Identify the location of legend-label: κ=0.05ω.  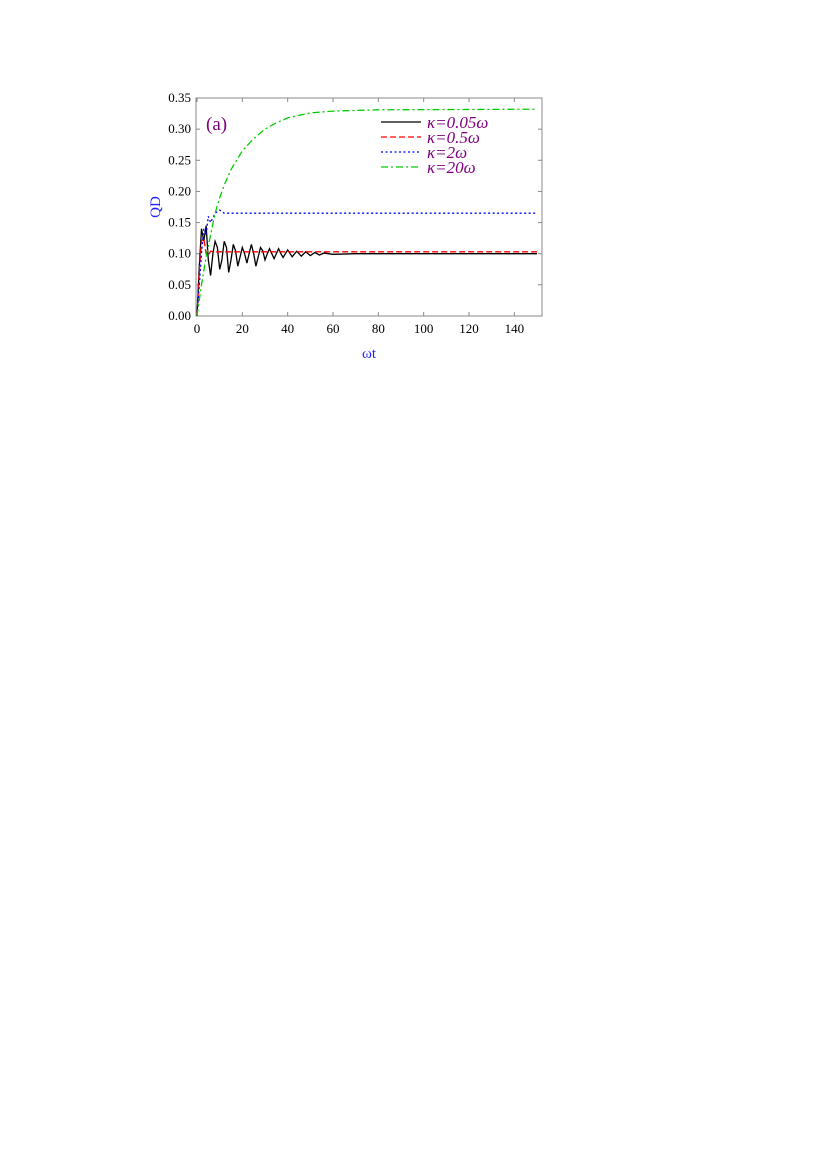
(457, 122).